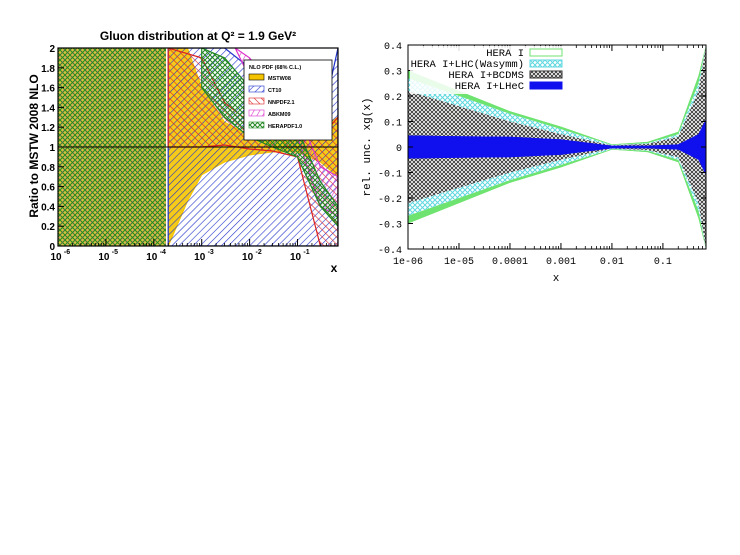 The image size is (740, 555). Describe the element at coordinates (256, 77) in the screenshot. I see `left-legend-swatch-mstw08` at that location.